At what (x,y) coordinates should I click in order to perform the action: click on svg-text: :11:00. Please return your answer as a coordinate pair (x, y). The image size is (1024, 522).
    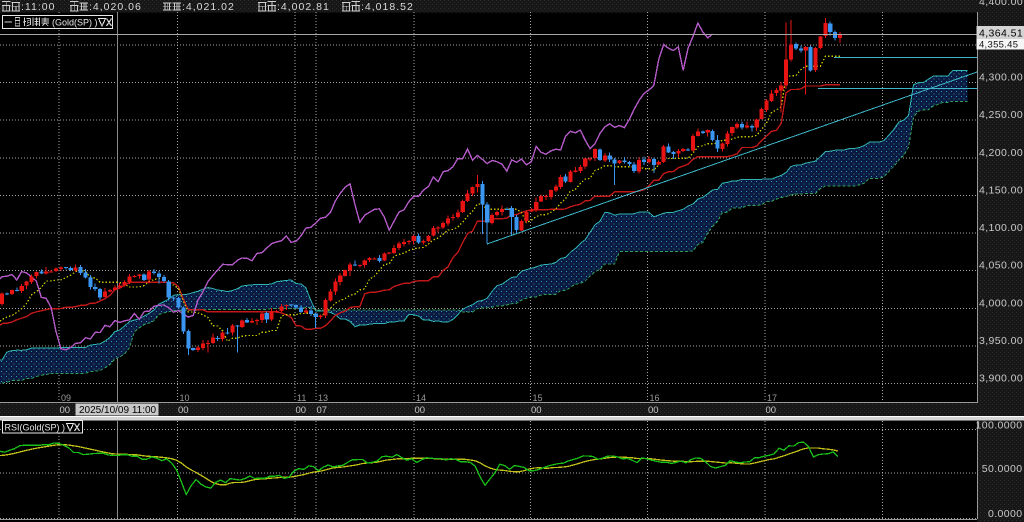
    Looking at the image, I should click on (38, 7).